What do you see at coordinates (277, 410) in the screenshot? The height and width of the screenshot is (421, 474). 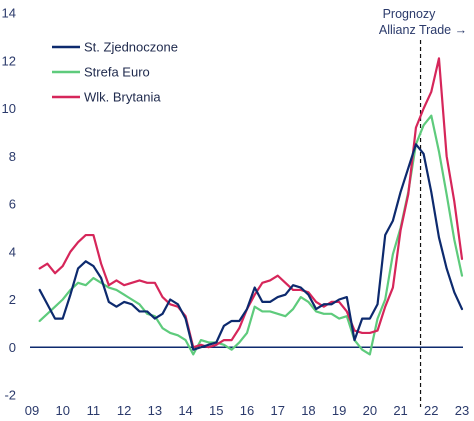 I see `x-tick-label: 17` at bounding box center [277, 410].